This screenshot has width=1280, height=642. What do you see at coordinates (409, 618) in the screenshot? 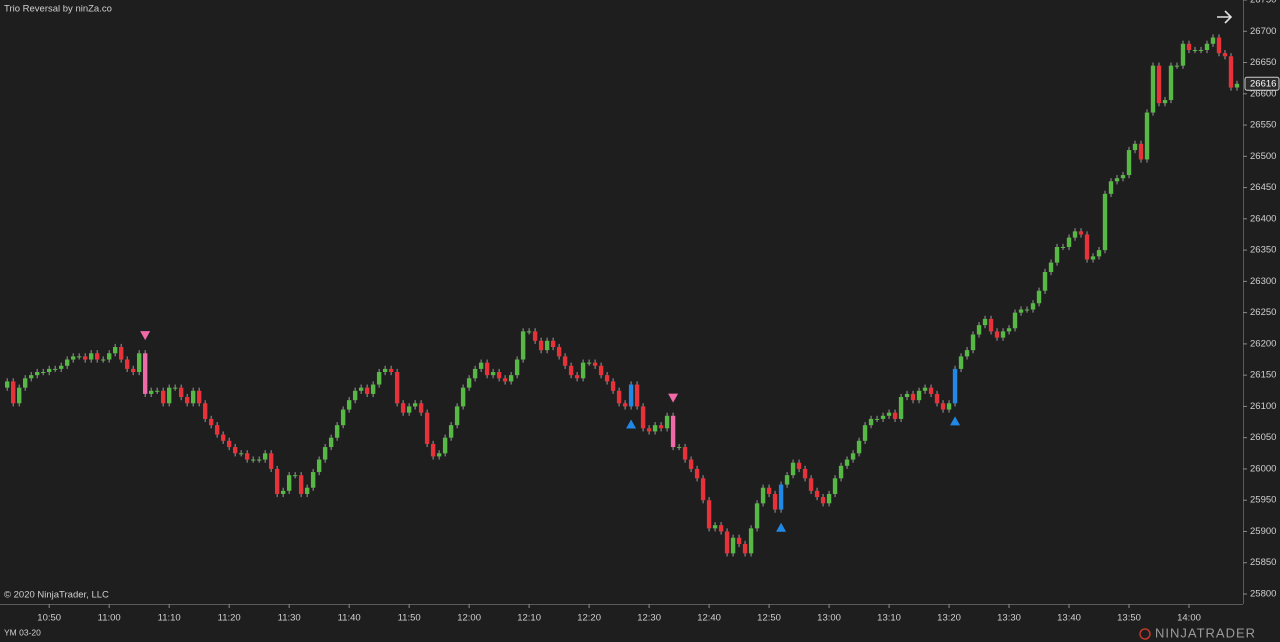
I see `x-tick-label: 11:50` at bounding box center [409, 618].